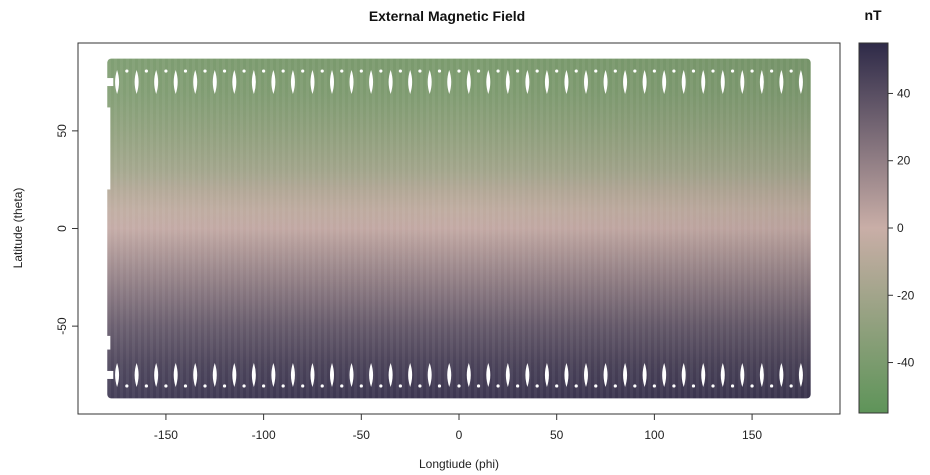 The width and height of the screenshot is (930, 475). I want to click on y-axis: -50 0 50, so click(66, 229).